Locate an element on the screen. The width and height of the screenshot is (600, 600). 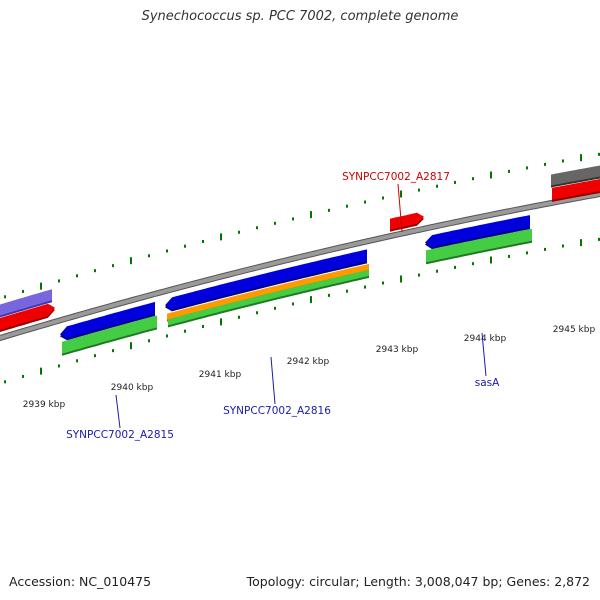
gene-label: sasA is located at coordinates (487, 383).